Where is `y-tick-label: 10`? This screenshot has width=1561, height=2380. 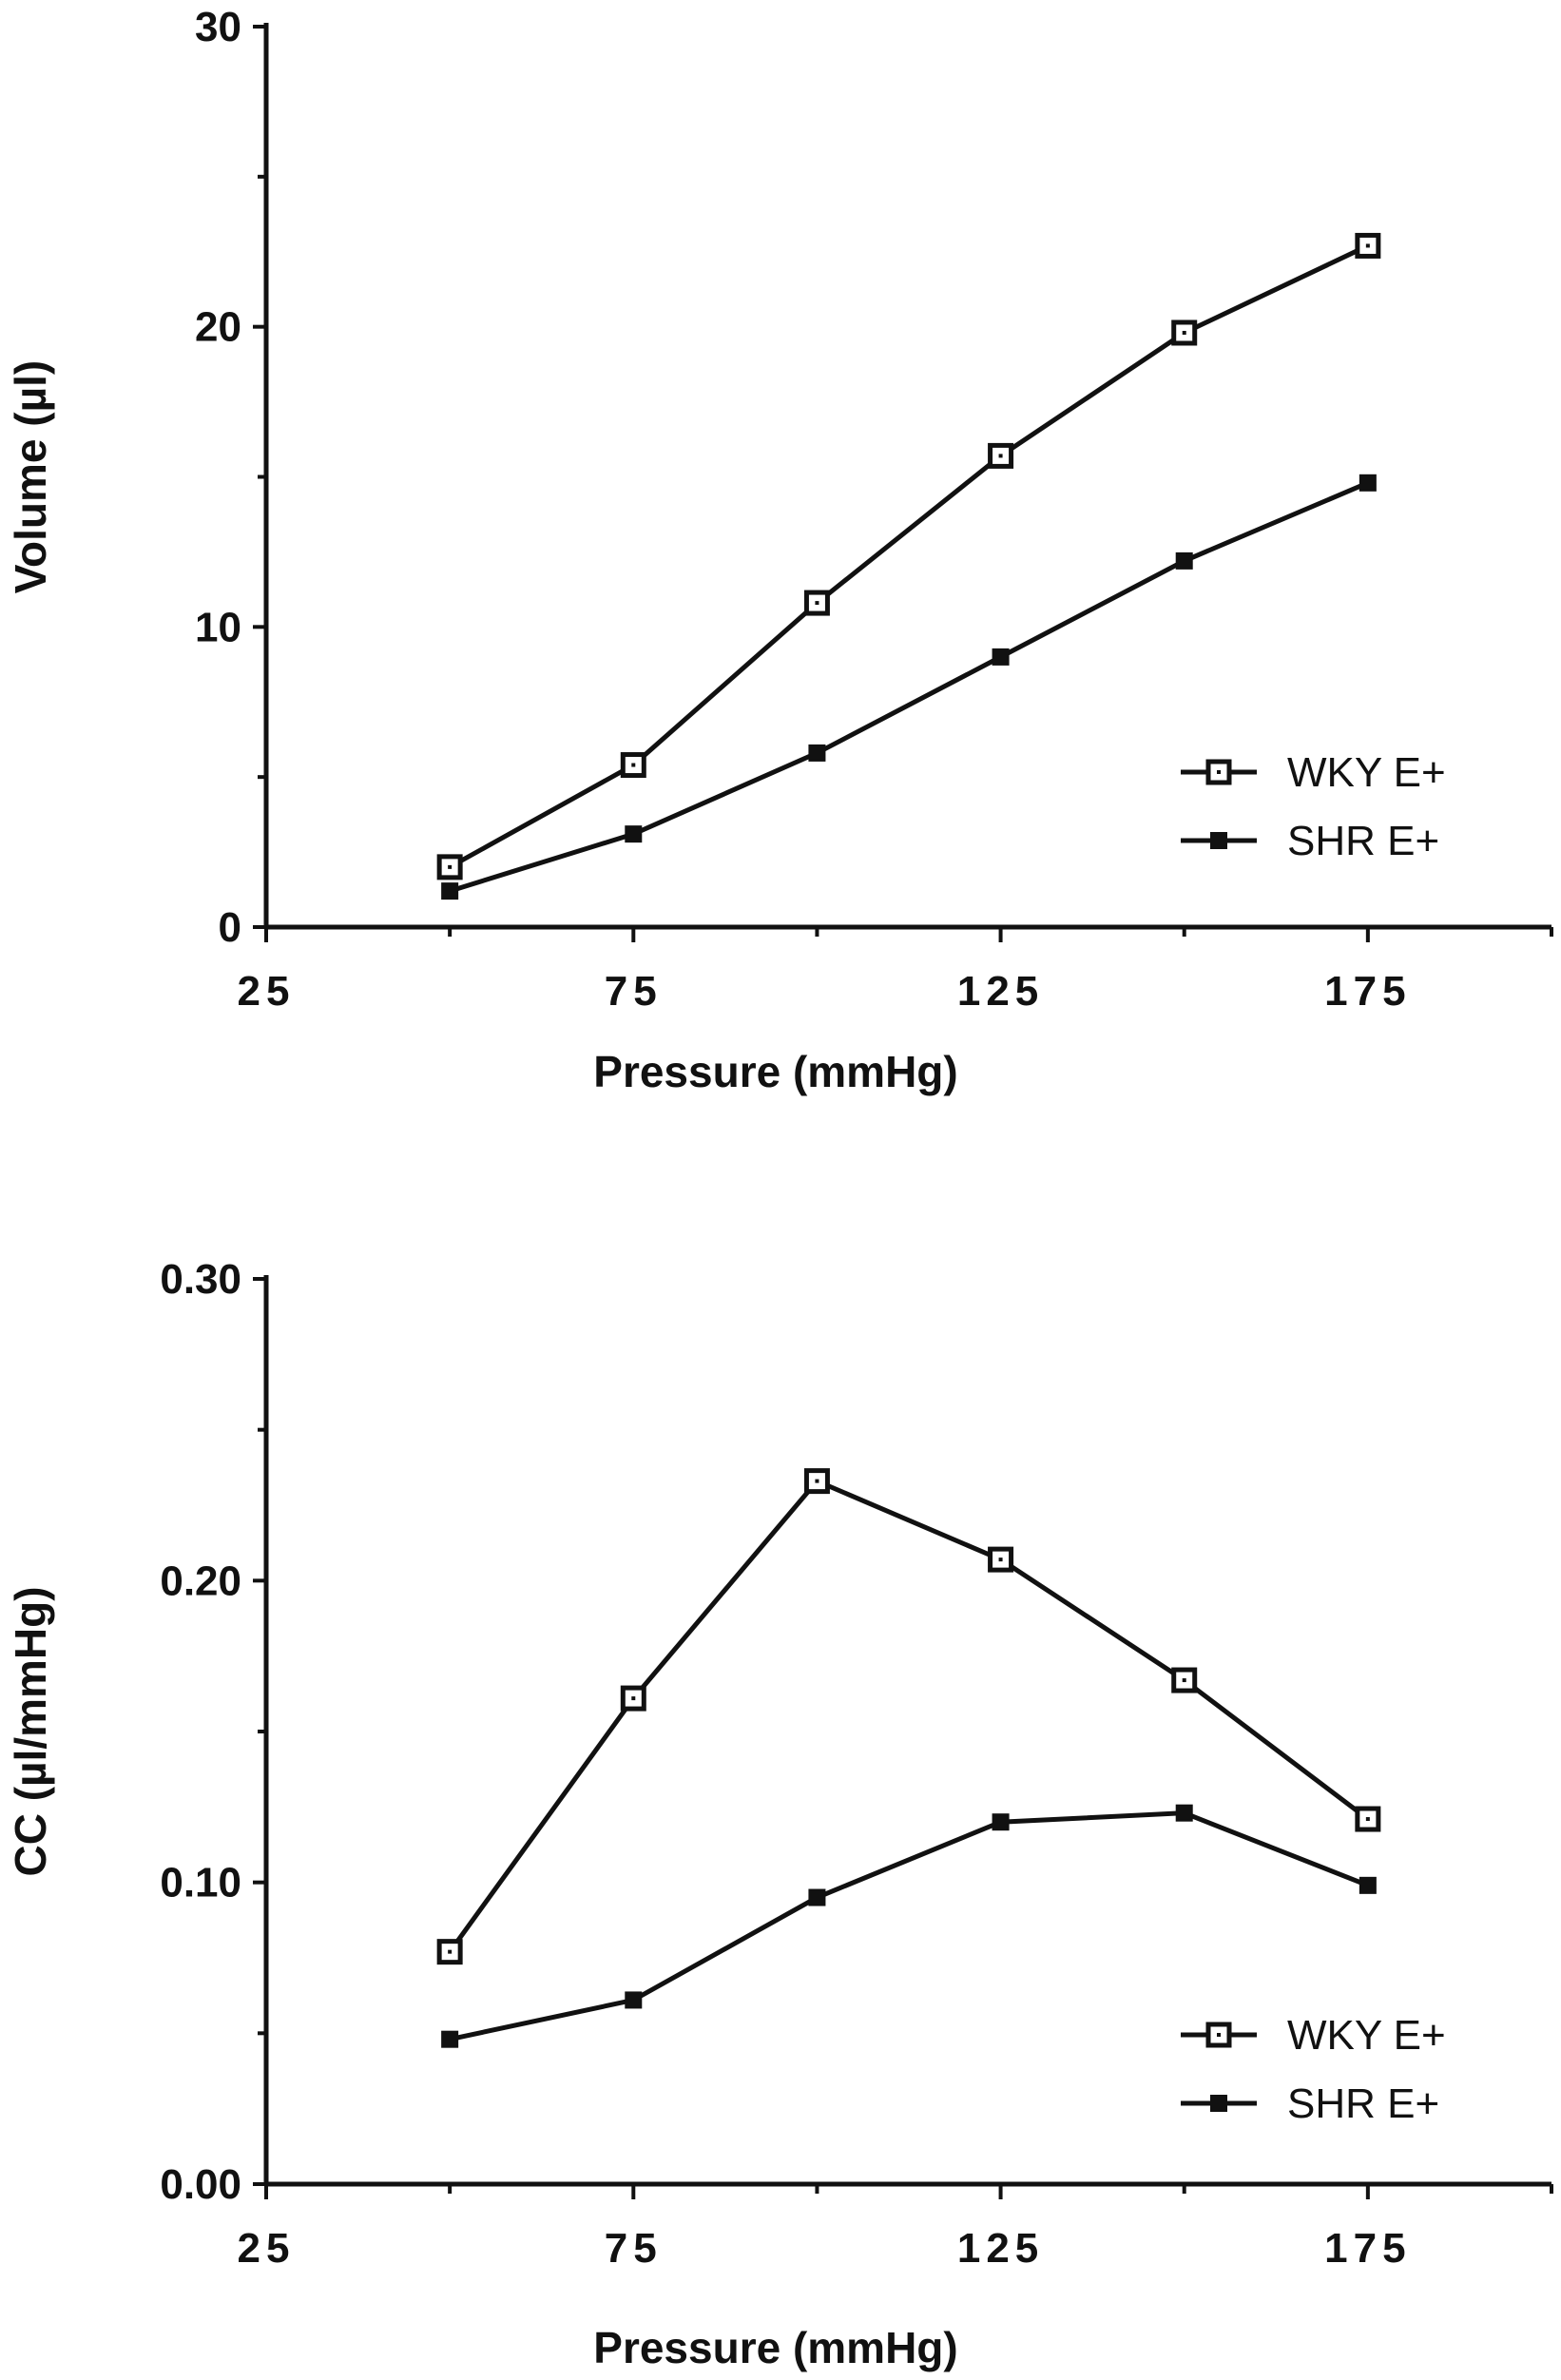
y-tick-label: 10 is located at coordinates (218, 627).